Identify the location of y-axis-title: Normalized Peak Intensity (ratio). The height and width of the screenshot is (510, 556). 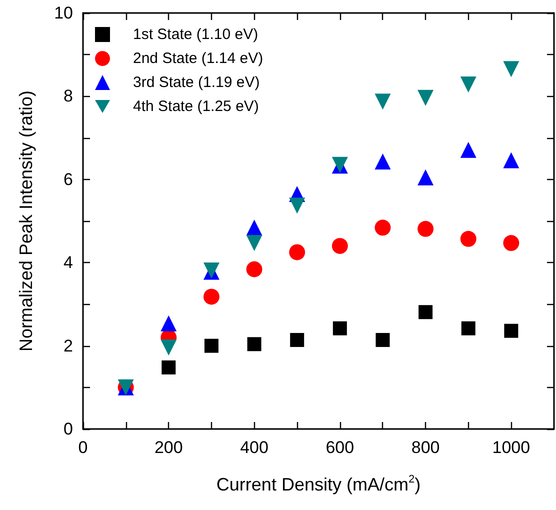
(26, 221).